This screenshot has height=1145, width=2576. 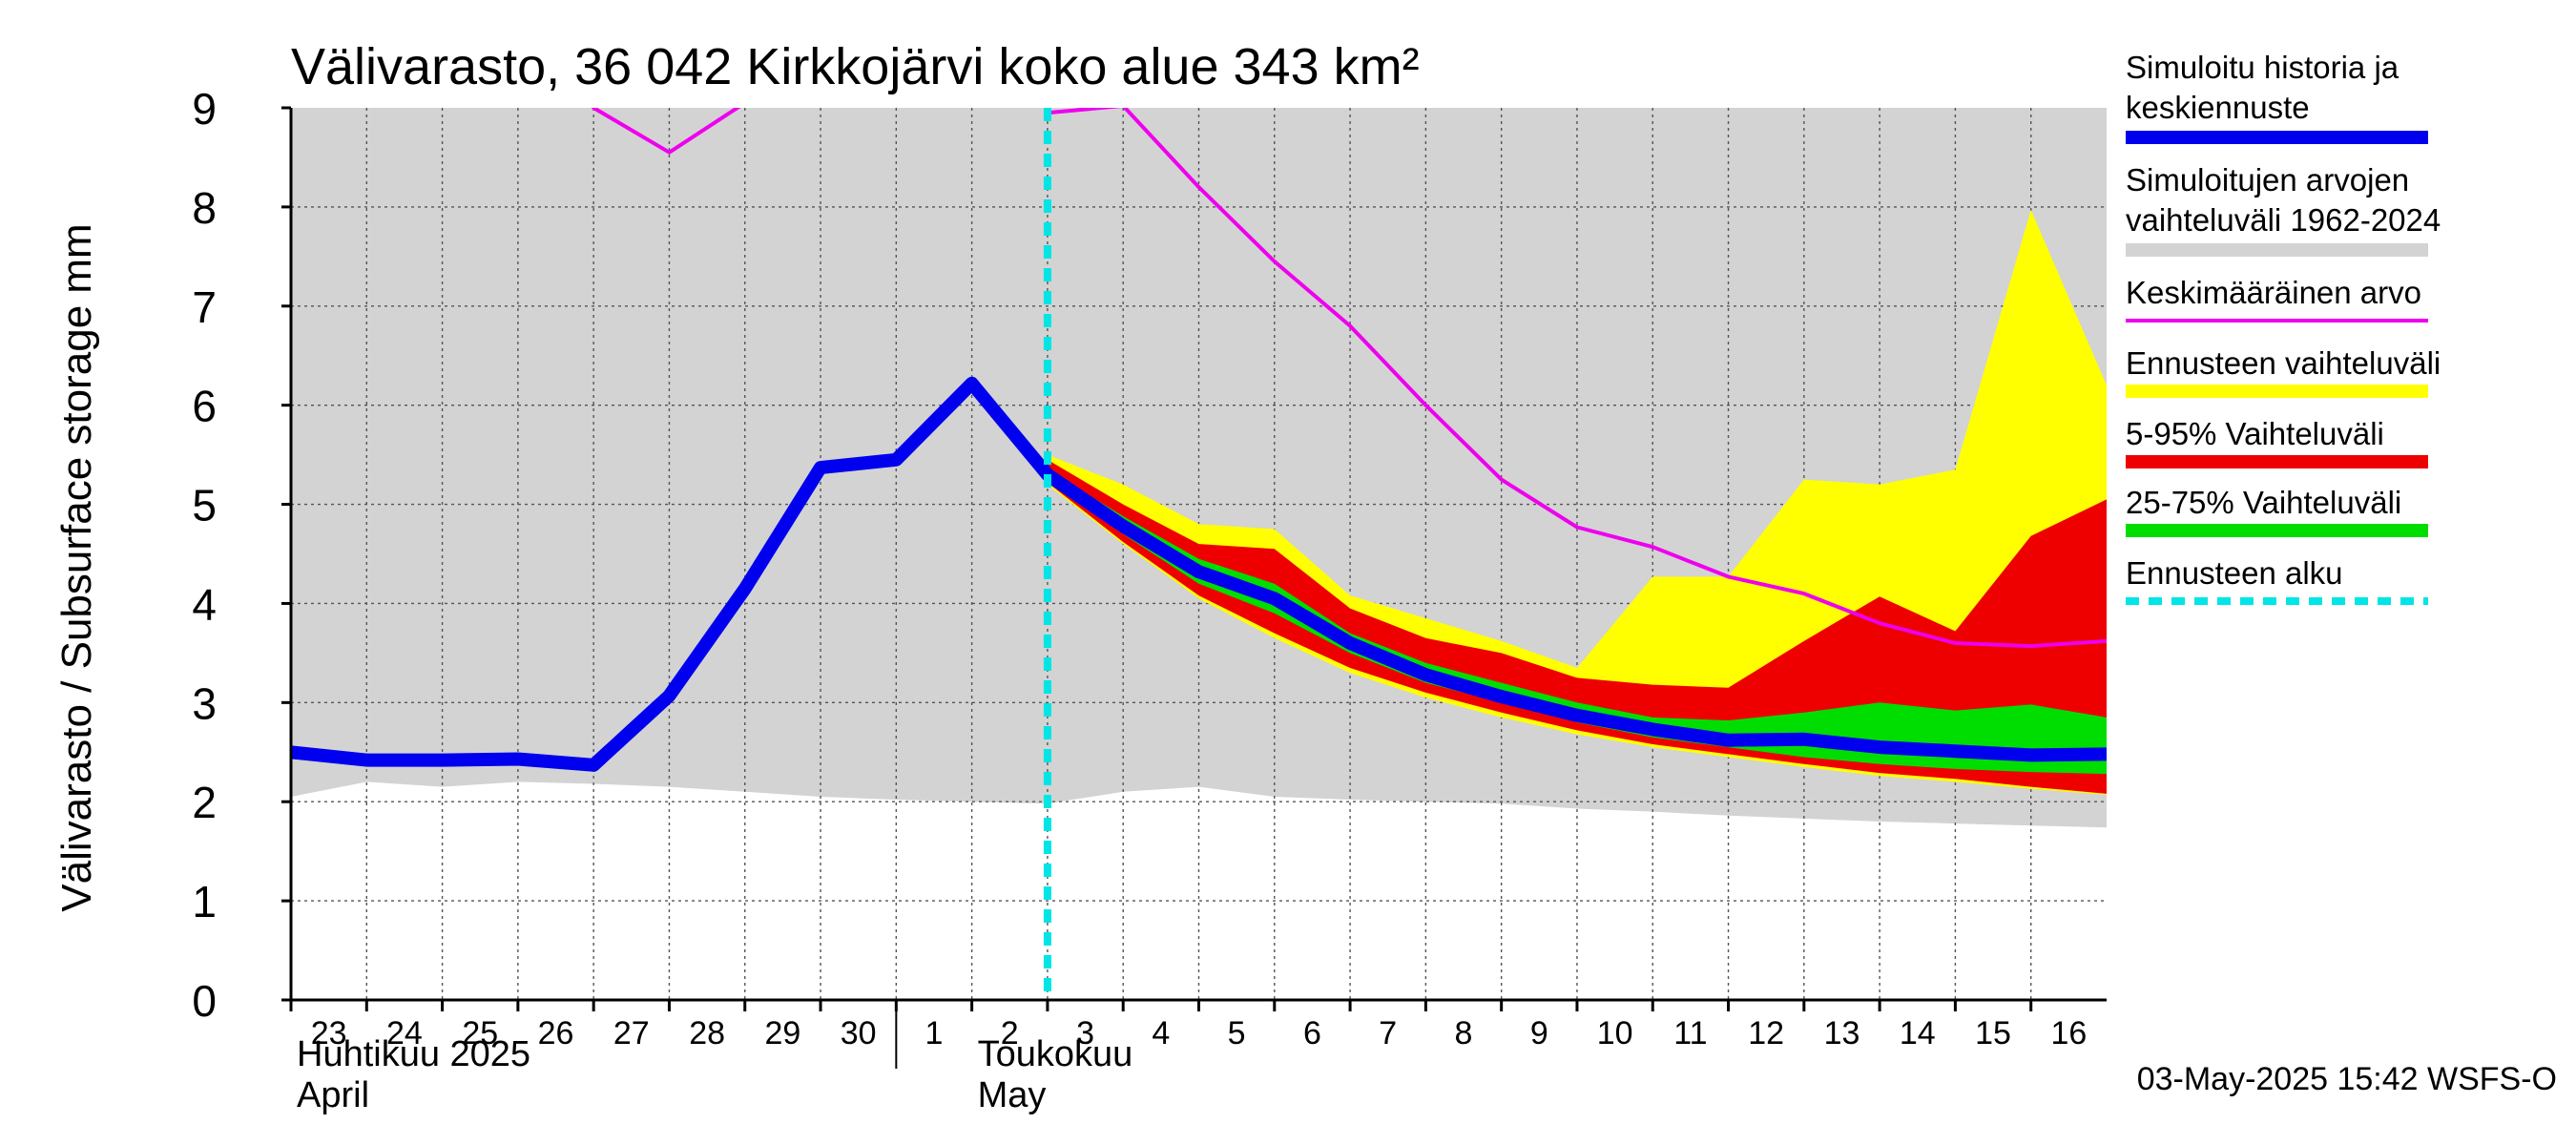 What do you see at coordinates (204, 901) in the screenshot?
I see `y-tick-label: 1` at bounding box center [204, 901].